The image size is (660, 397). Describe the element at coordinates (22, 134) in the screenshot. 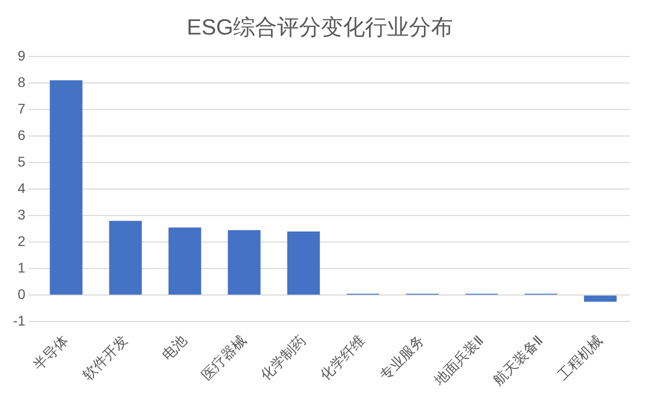

I see `y-tick-label: 6` at that location.